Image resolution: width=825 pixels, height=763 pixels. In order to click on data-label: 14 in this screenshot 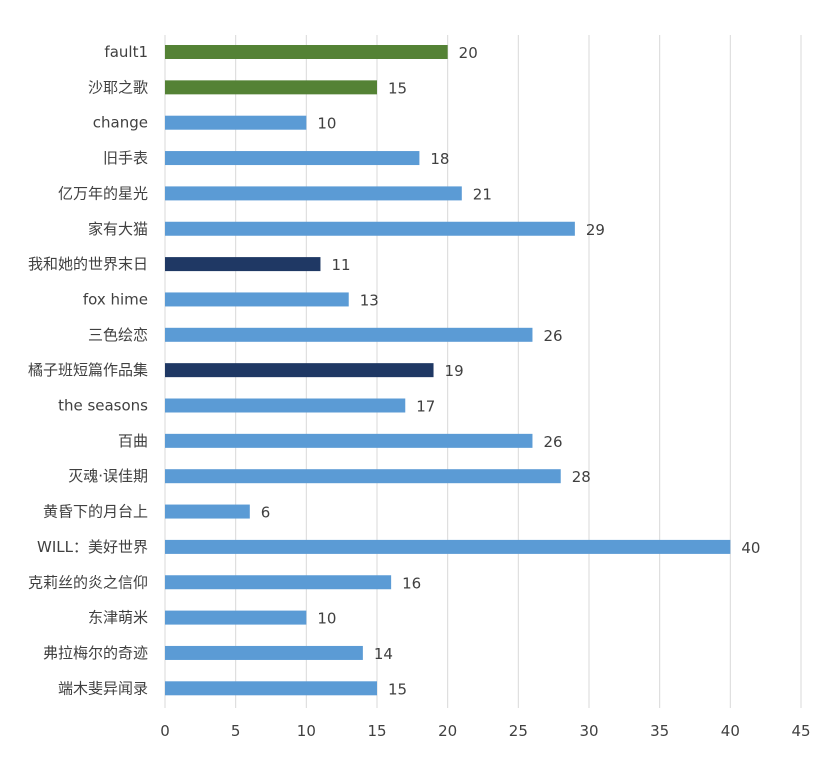, I will do `click(383, 654)`.